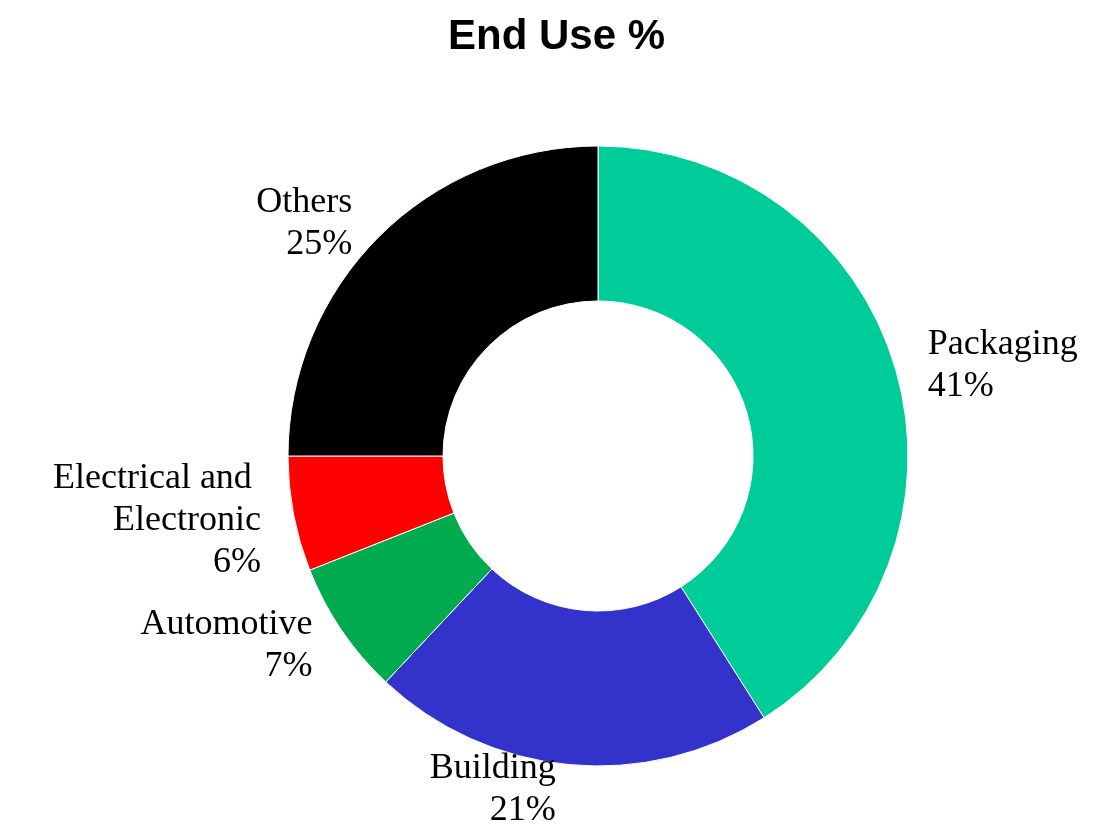 This screenshot has height=830, width=1113. What do you see at coordinates (226, 621) in the screenshot?
I see `slice-label: Automotive` at bounding box center [226, 621].